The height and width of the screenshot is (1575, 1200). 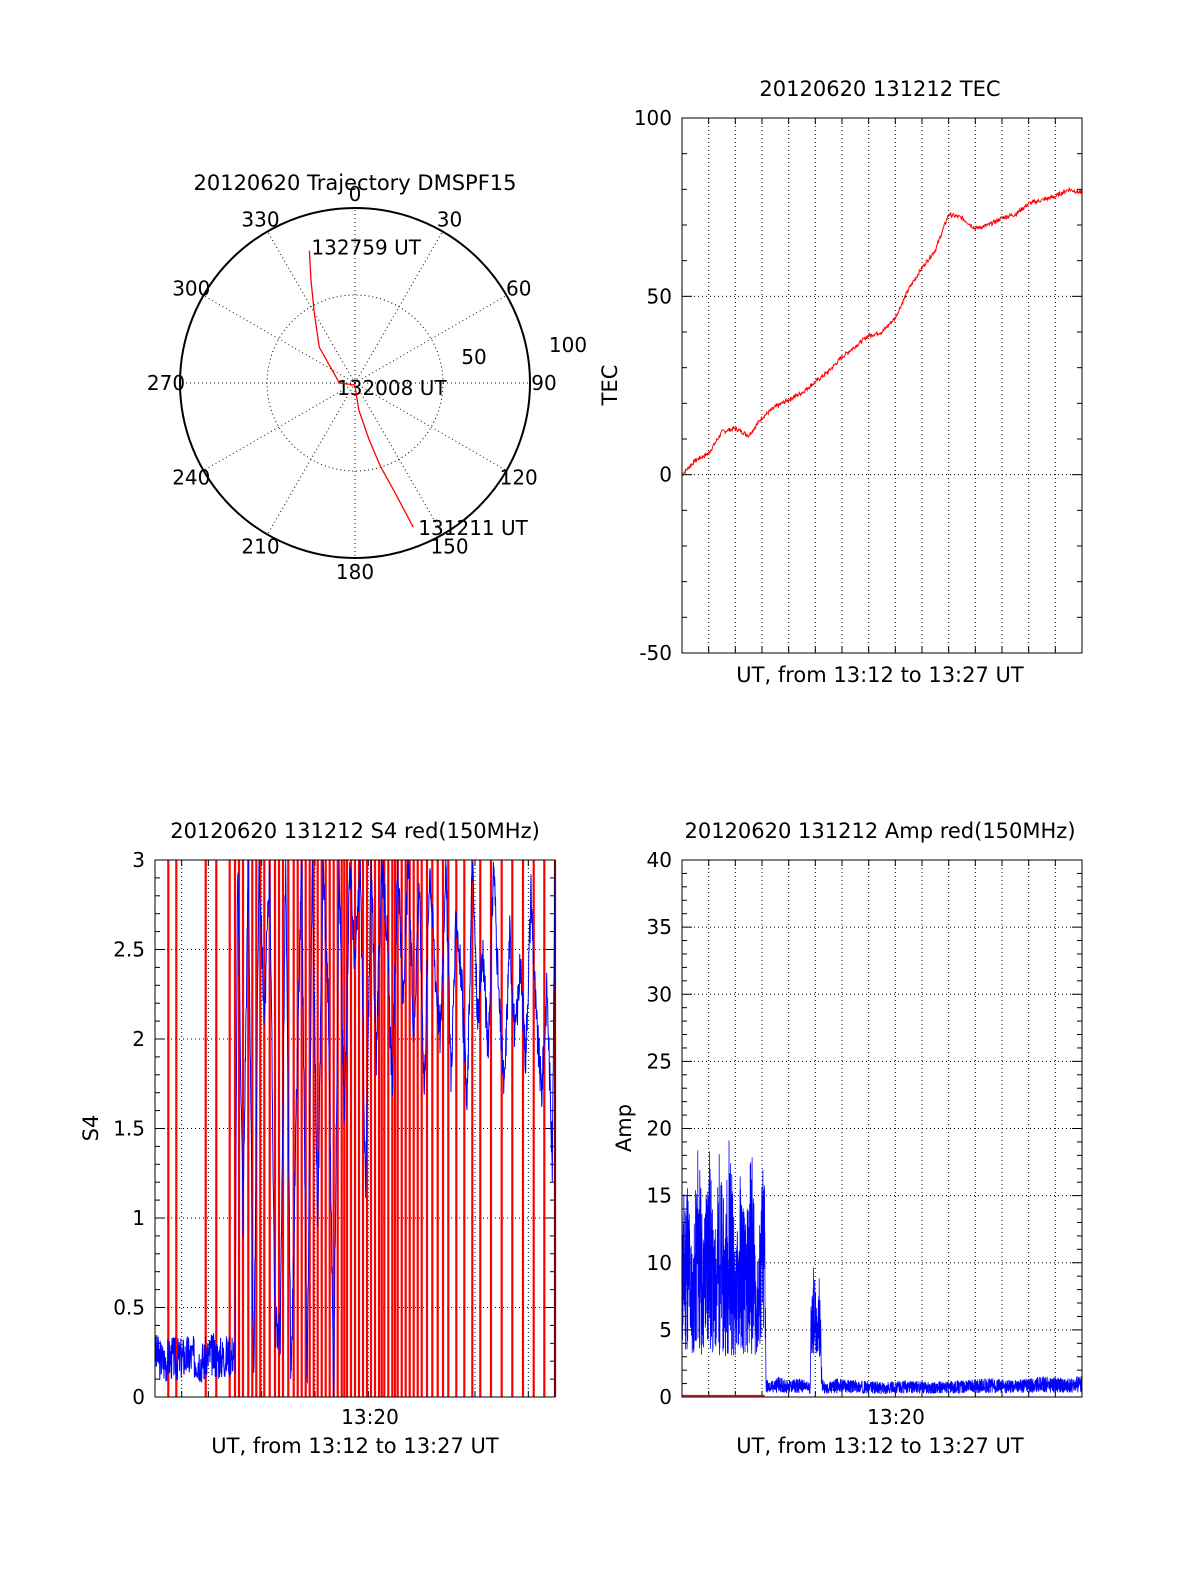 What do you see at coordinates (659, 994) in the screenshot?
I see `amp-ytick-label: 30` at bounding box center [659, 994].